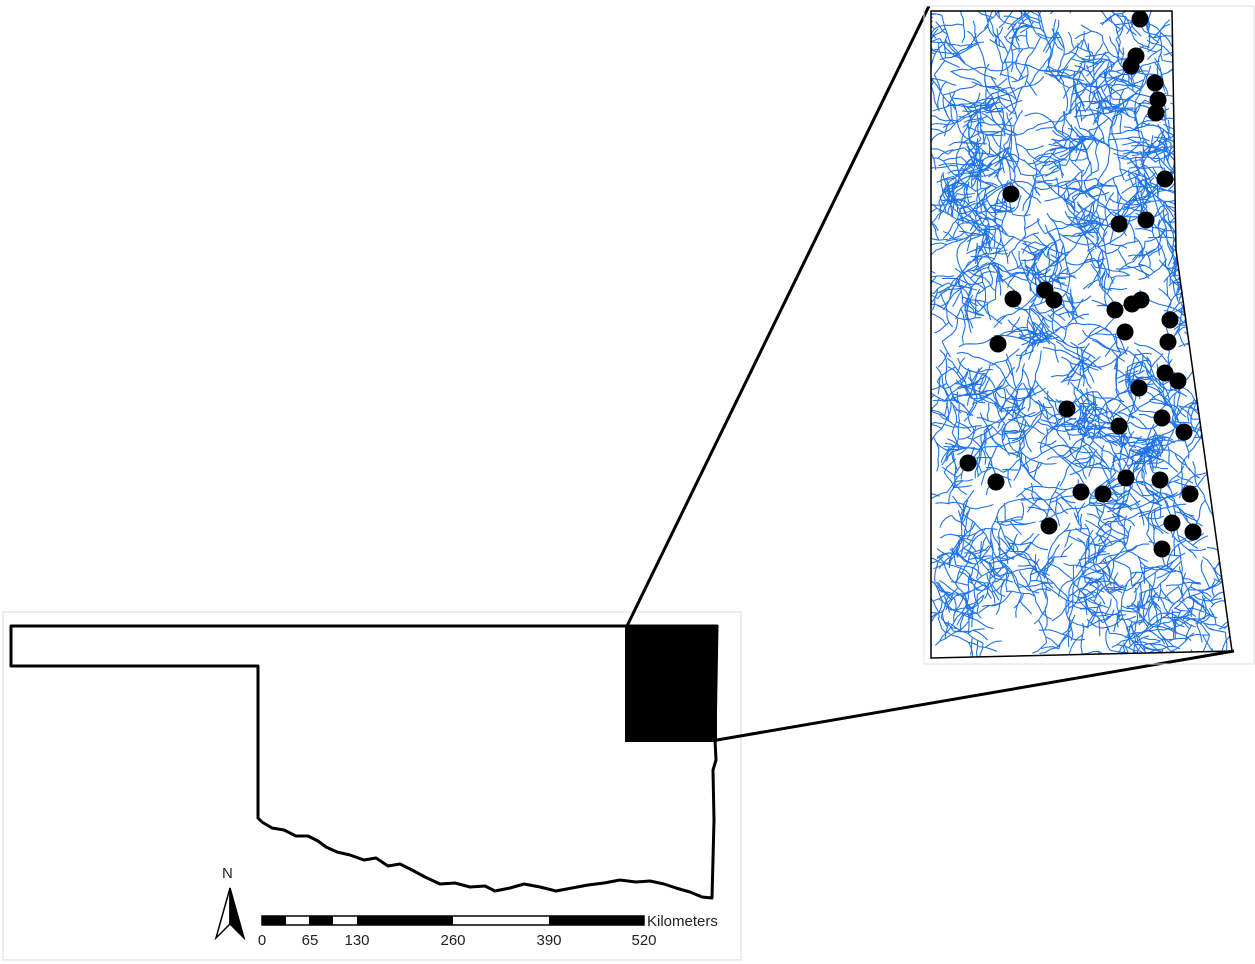 The width and height of the screenshot is (1255, 964). Describe the element at coordinates (227, 873) in the screenshot. I see `north-arrow-label: N` at that location.